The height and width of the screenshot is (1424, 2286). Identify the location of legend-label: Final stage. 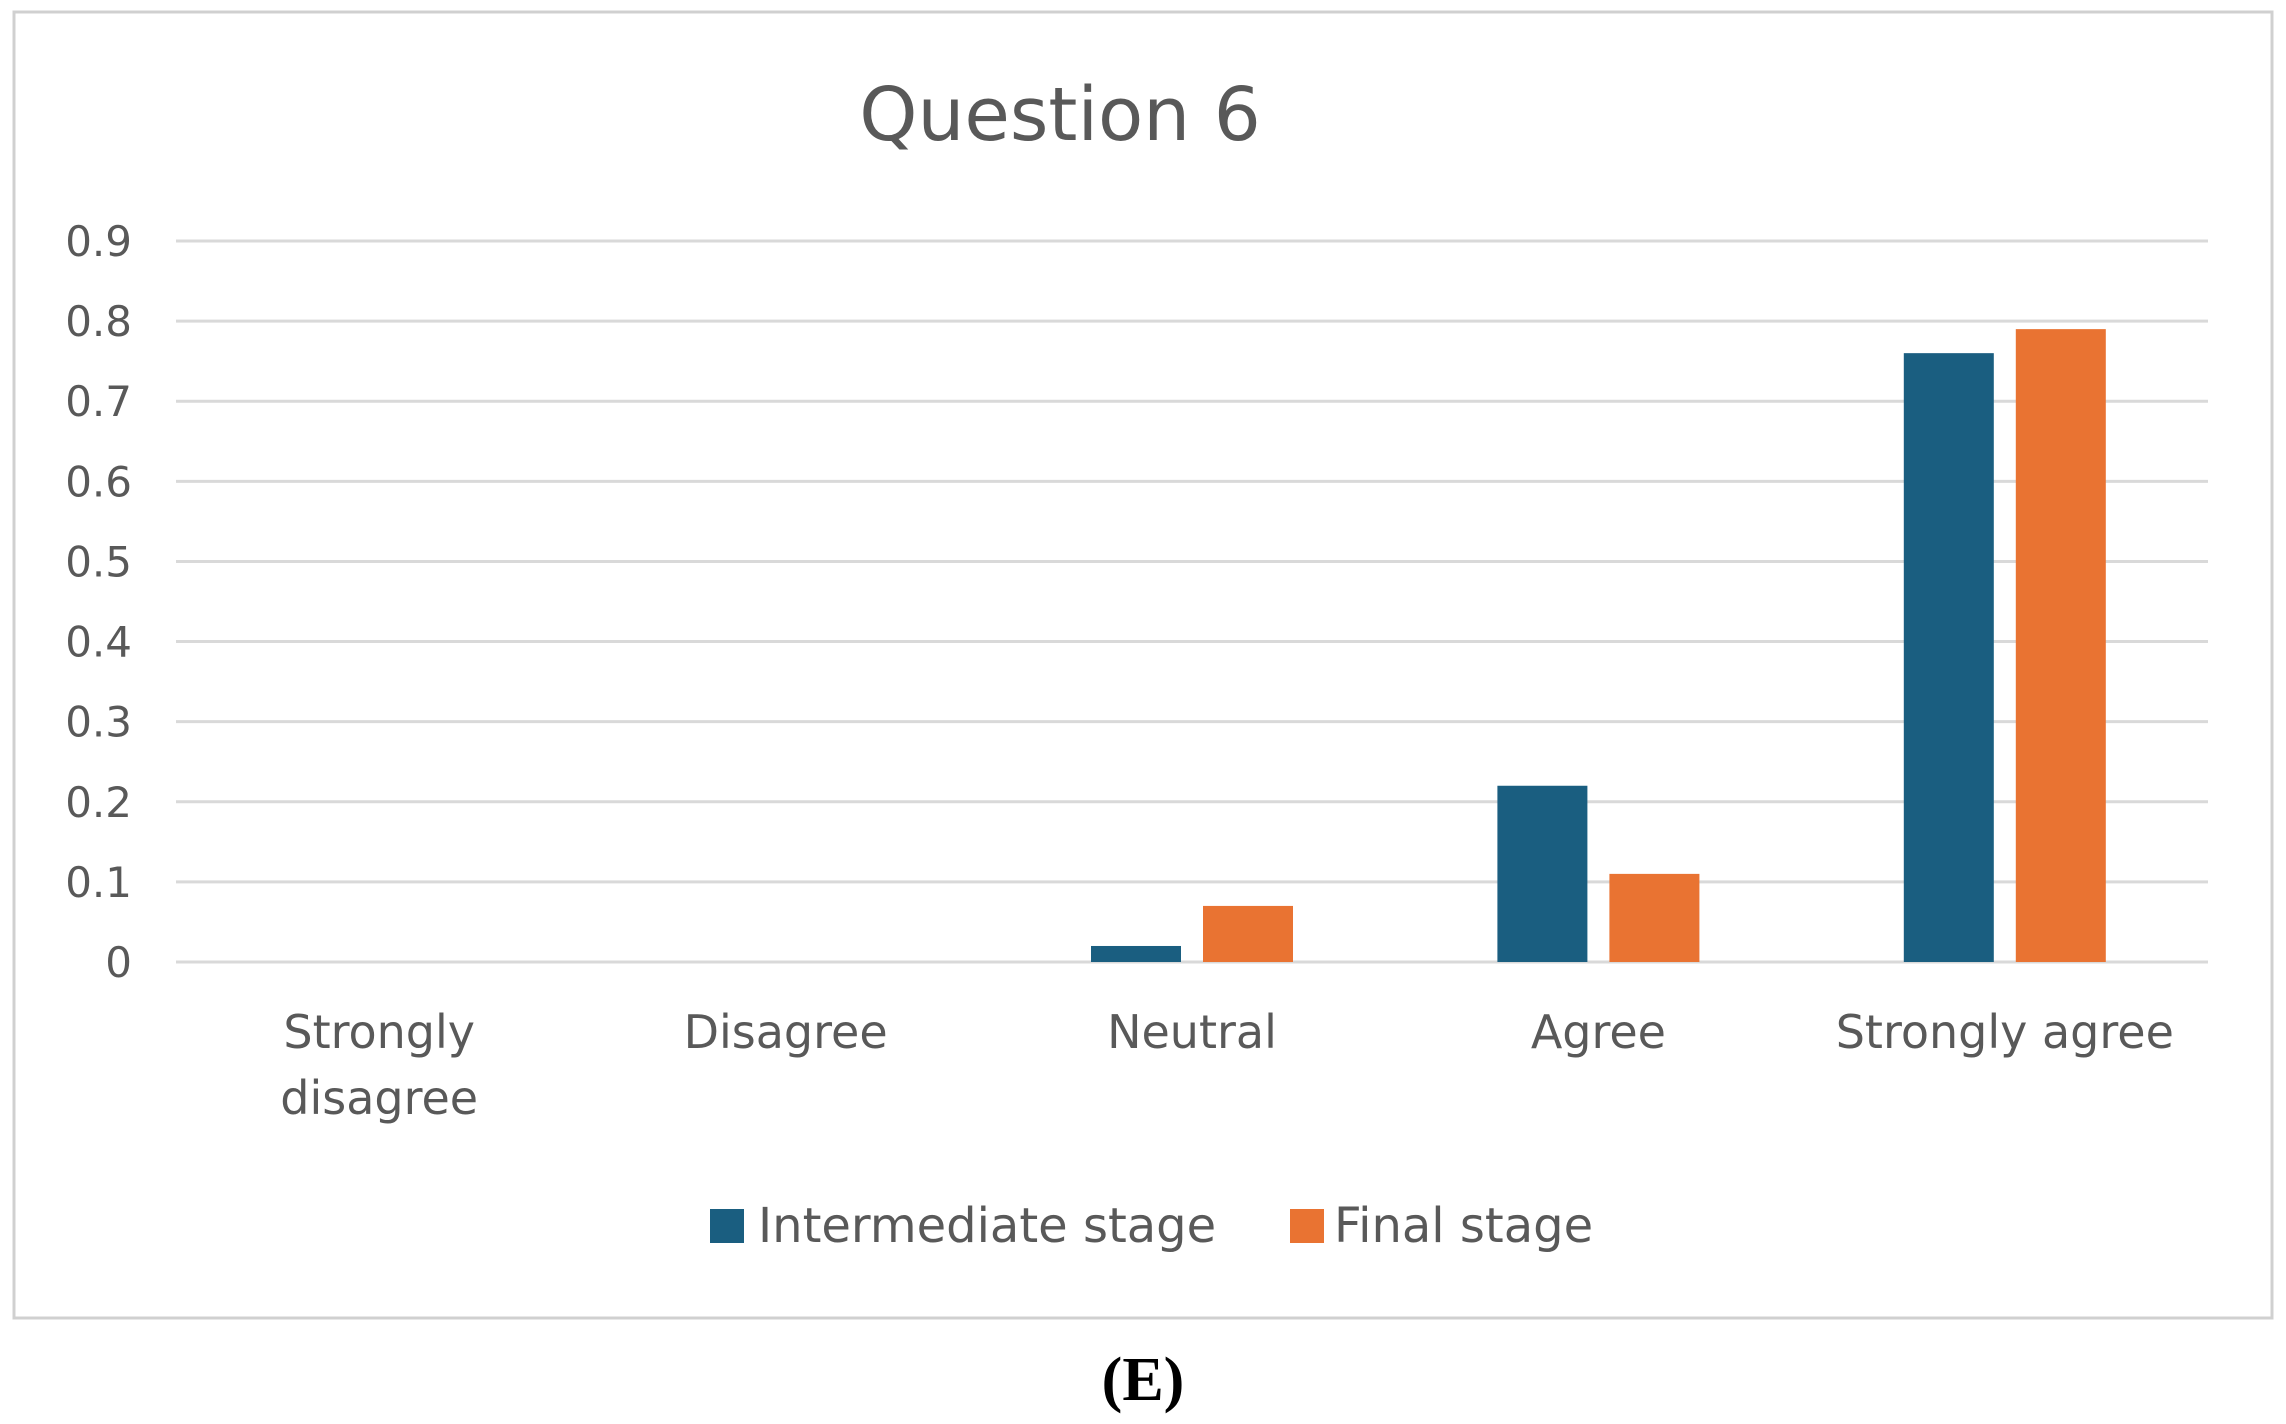
(1463, 1226).